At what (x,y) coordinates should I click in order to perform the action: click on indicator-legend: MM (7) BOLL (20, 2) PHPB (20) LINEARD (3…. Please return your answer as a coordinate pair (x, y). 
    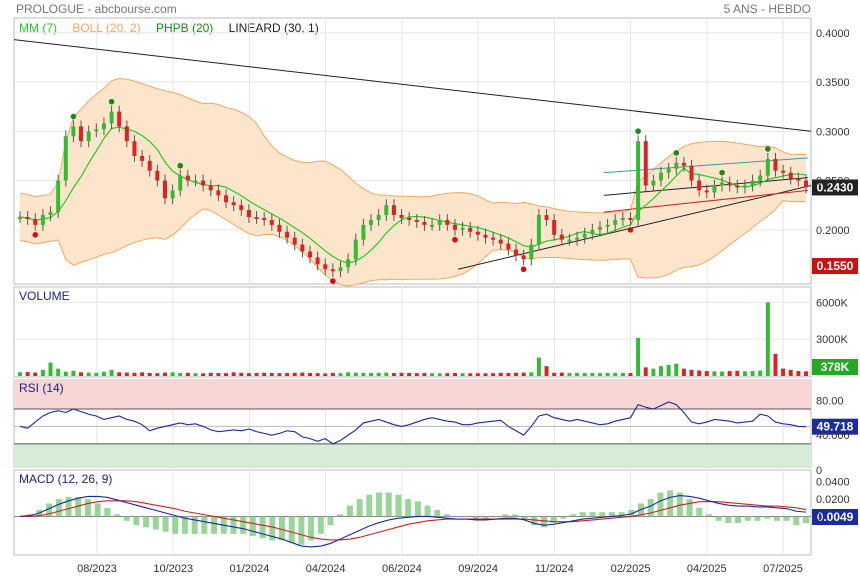
    Looking at the image, I should click on (175, 28).